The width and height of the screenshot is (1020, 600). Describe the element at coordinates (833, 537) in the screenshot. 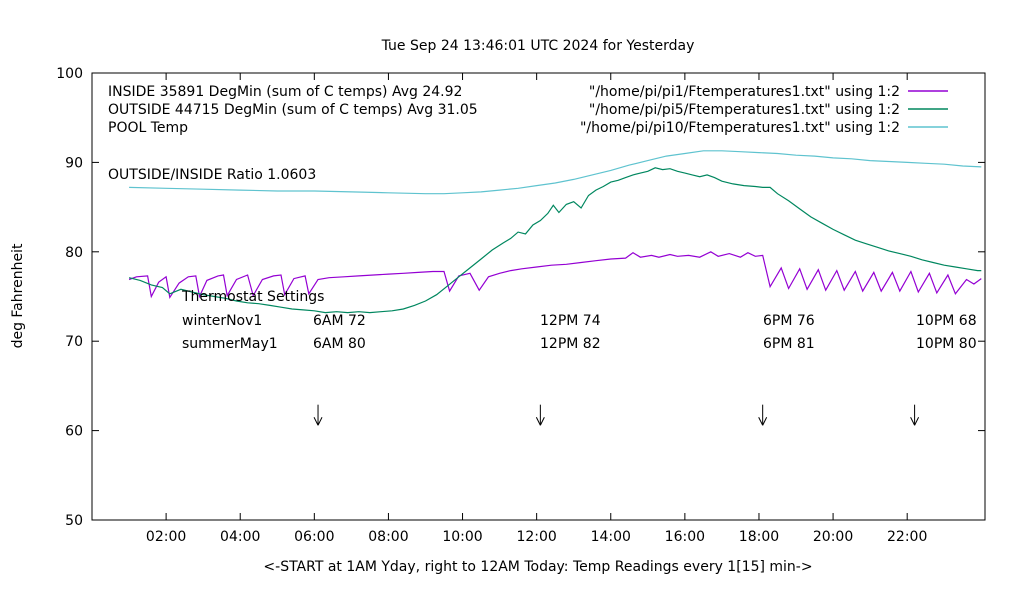

I see `x-tick-label: 20:00` at that location.